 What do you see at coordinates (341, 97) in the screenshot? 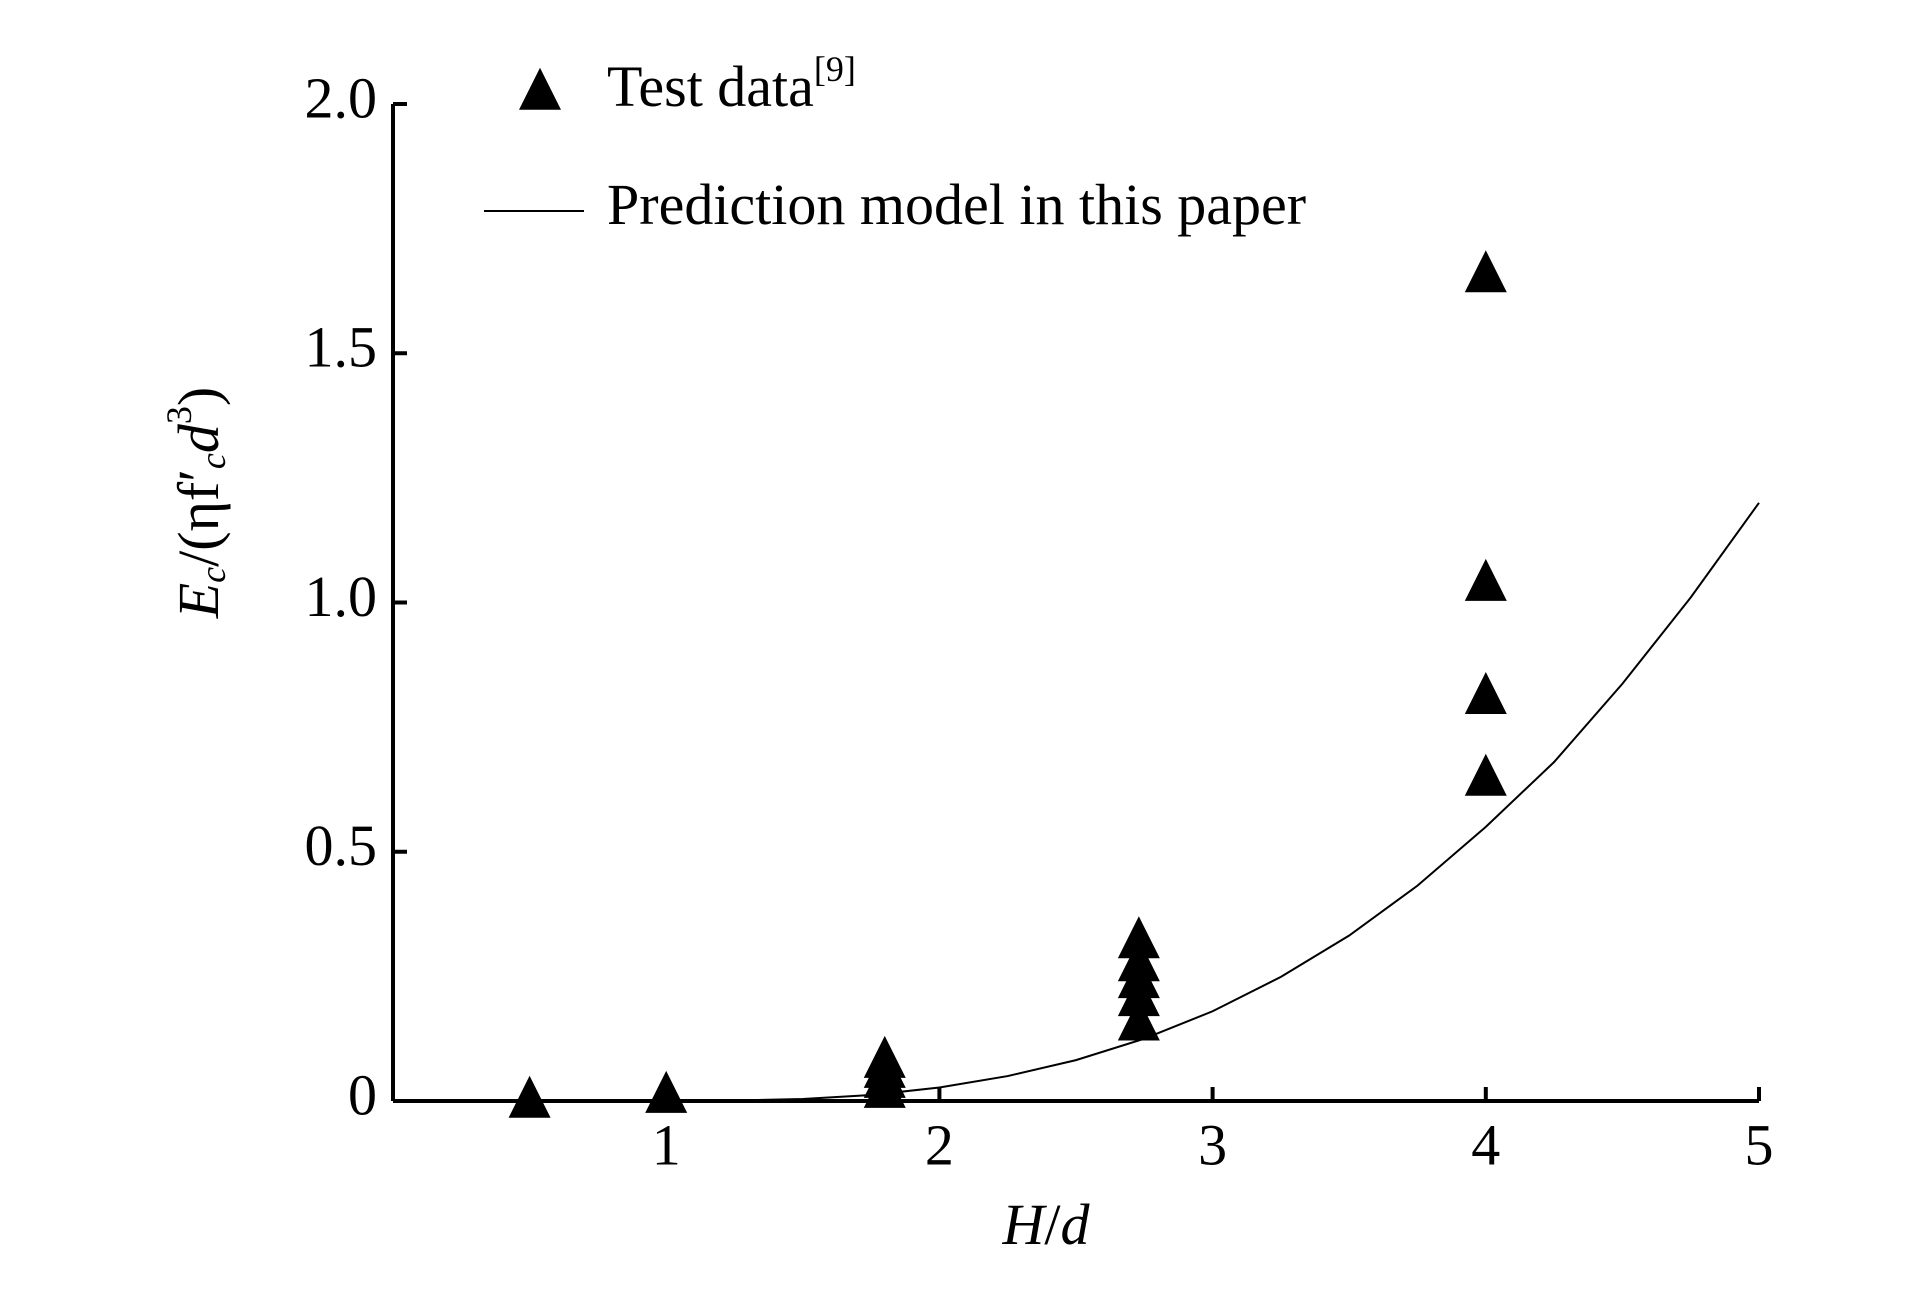
I see `y-tick-label: 2.0` at bounding box center [341, 97].